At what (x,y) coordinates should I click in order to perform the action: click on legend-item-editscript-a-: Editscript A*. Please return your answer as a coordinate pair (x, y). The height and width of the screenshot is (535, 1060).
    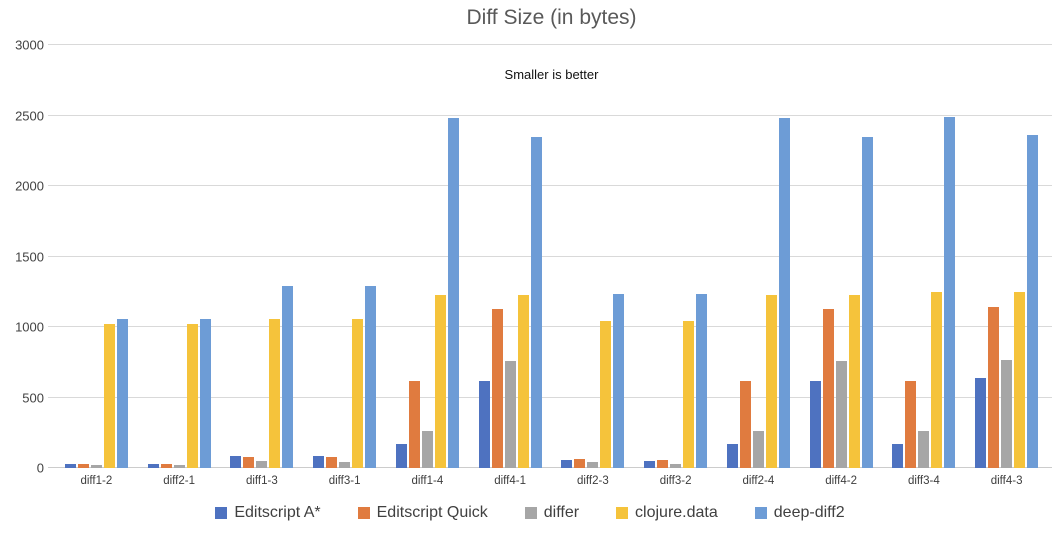
    Looking at the image, I should click on (268, 513).